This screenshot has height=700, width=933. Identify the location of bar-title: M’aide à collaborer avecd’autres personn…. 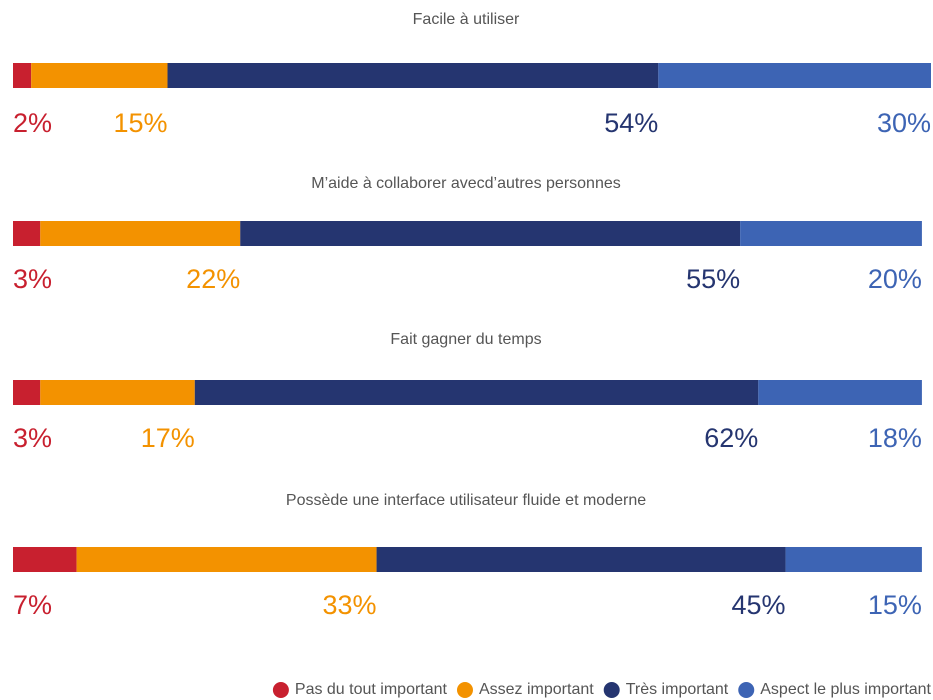
(466, 183).